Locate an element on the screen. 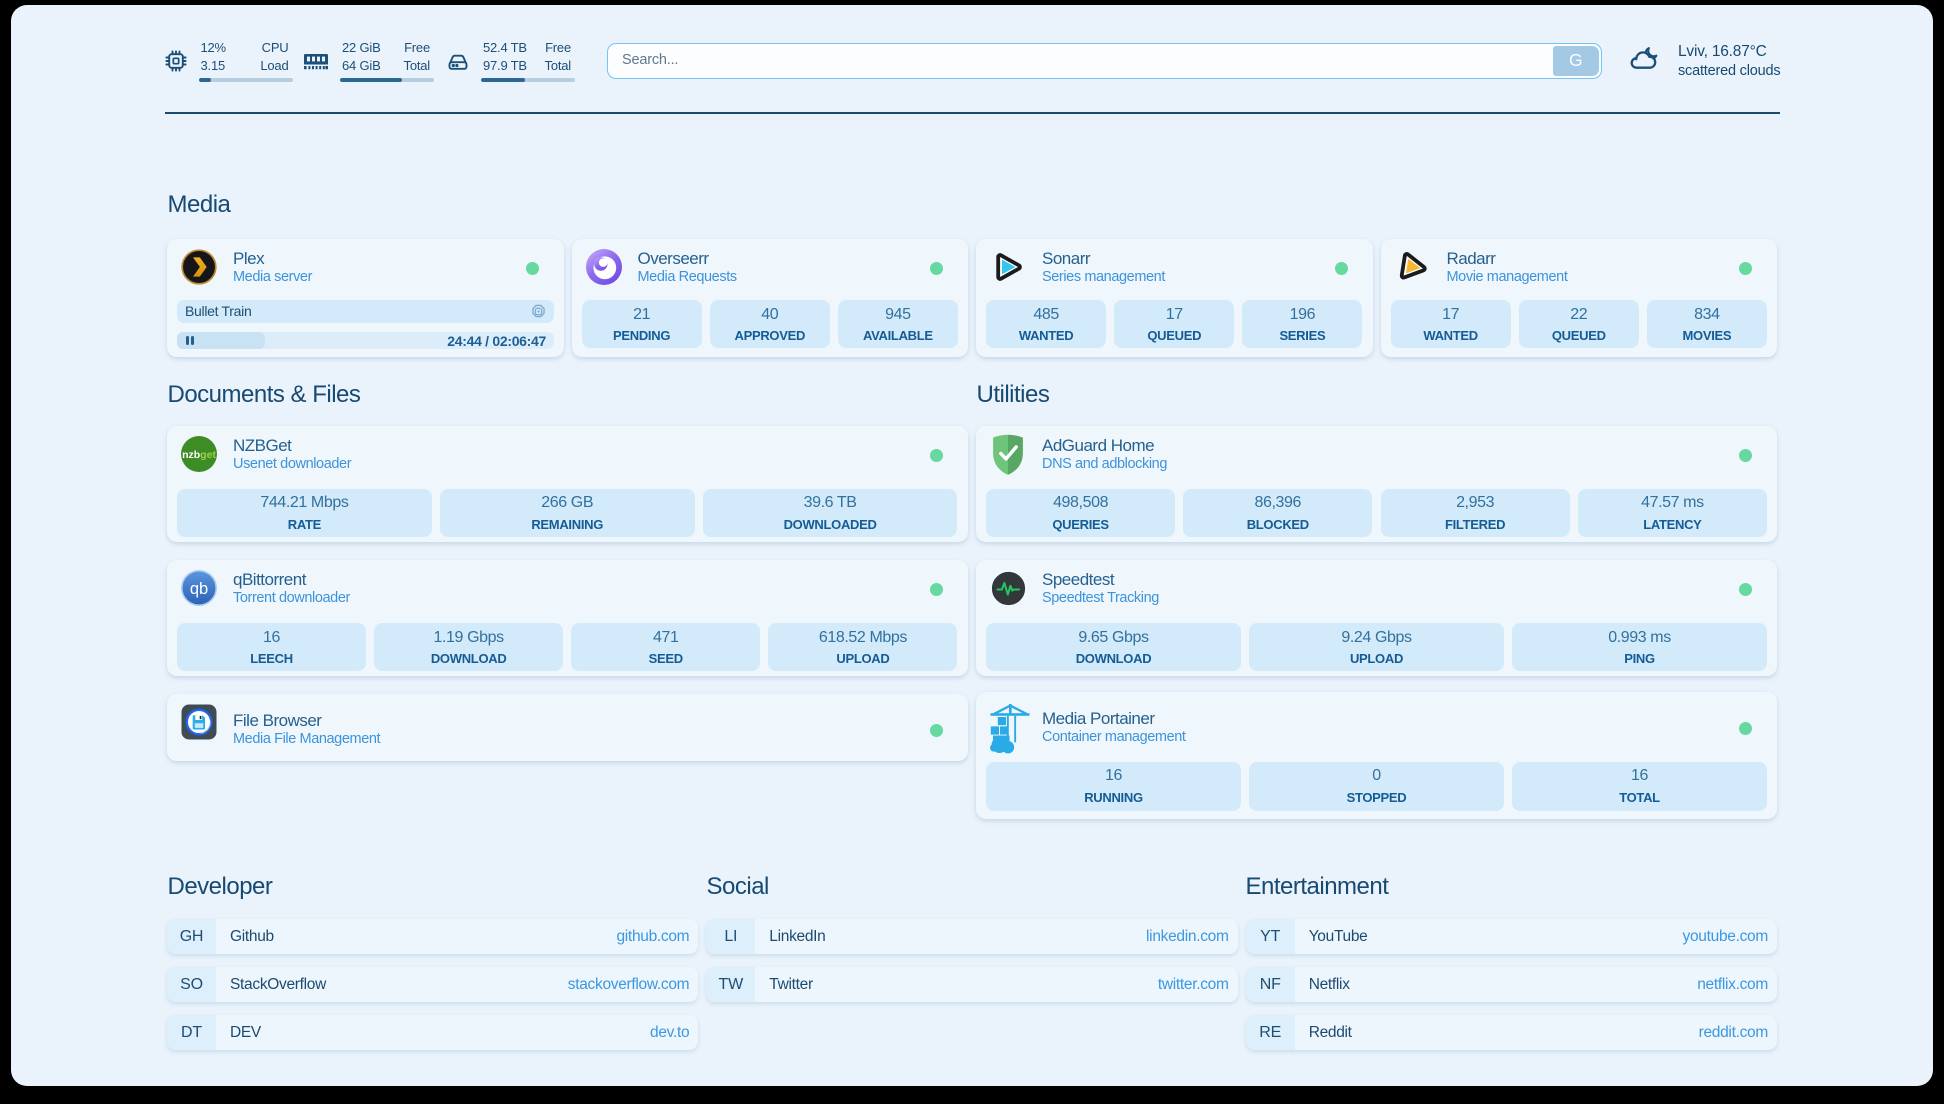 This screenshot has height=1104, width=1944. svg-text: qb is located at coordinates (199, 589).